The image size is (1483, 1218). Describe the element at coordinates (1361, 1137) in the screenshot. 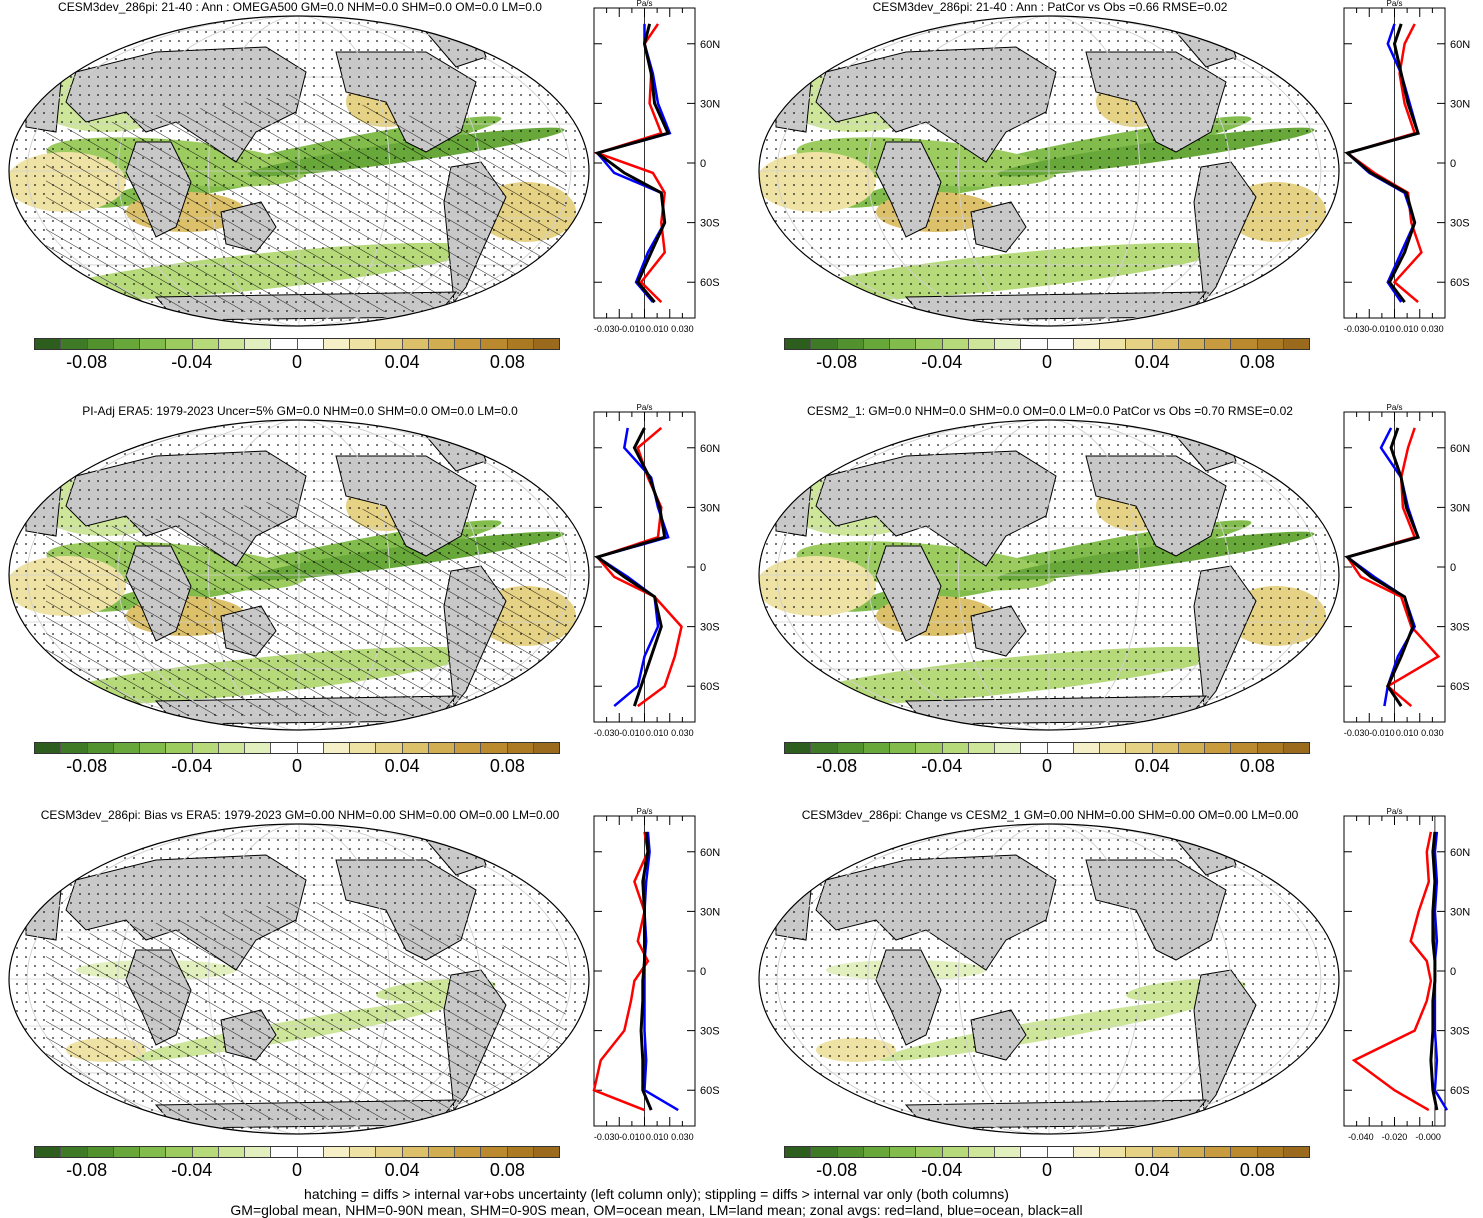

I see `zonal-x-tick-label: -0.040` at that location.